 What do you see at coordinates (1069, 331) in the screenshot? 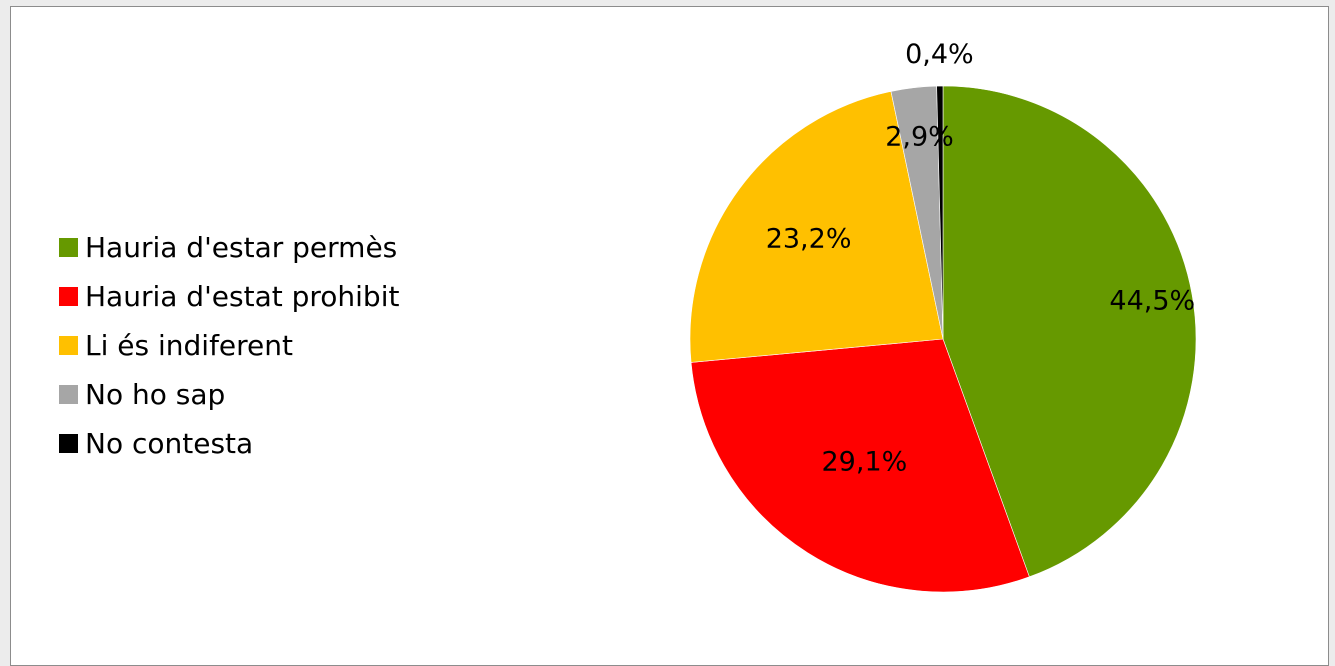
I see `pie-slice-permes` at bounding box center [1069, 331].